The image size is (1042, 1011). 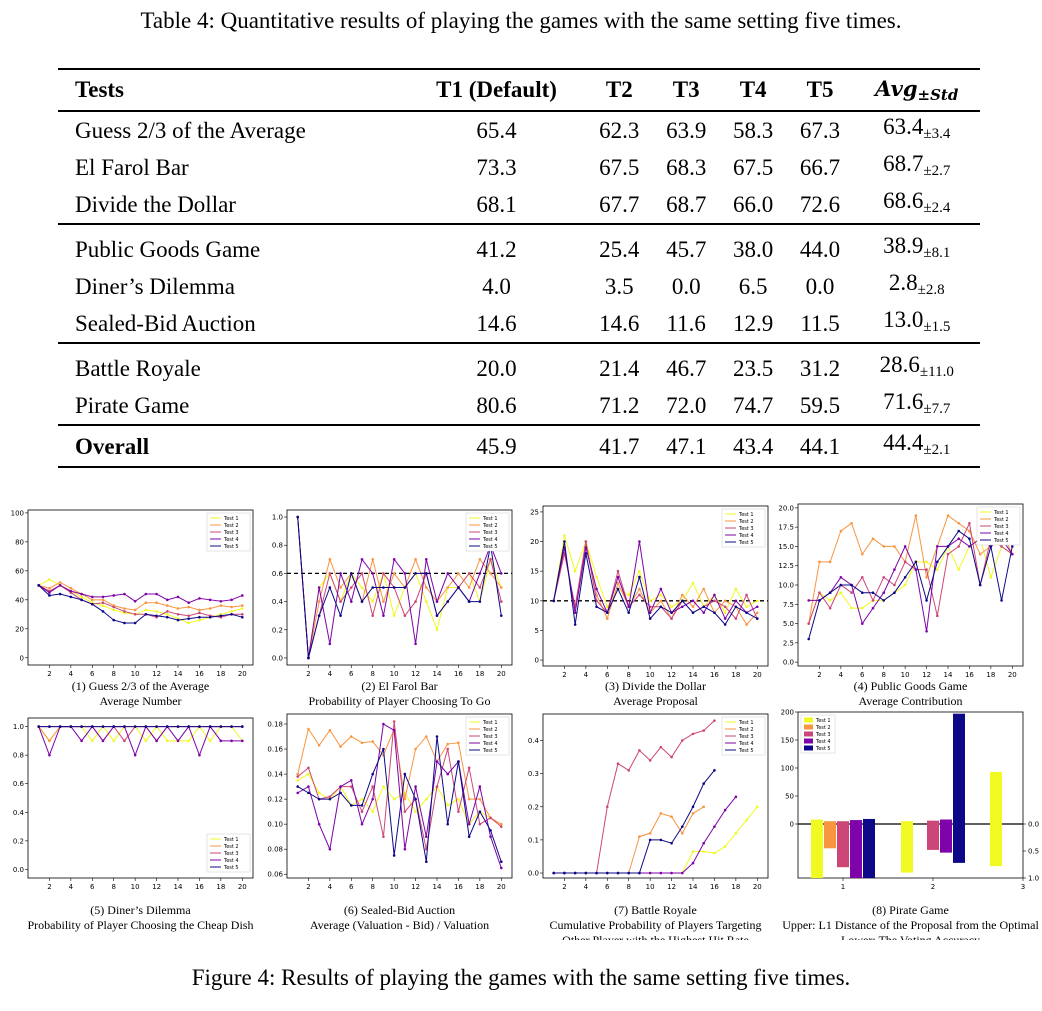 What do you see at coordinates (937, 449) in the screenshot?
I see `std-value: ±2.1` at bounding box center [937, 449].